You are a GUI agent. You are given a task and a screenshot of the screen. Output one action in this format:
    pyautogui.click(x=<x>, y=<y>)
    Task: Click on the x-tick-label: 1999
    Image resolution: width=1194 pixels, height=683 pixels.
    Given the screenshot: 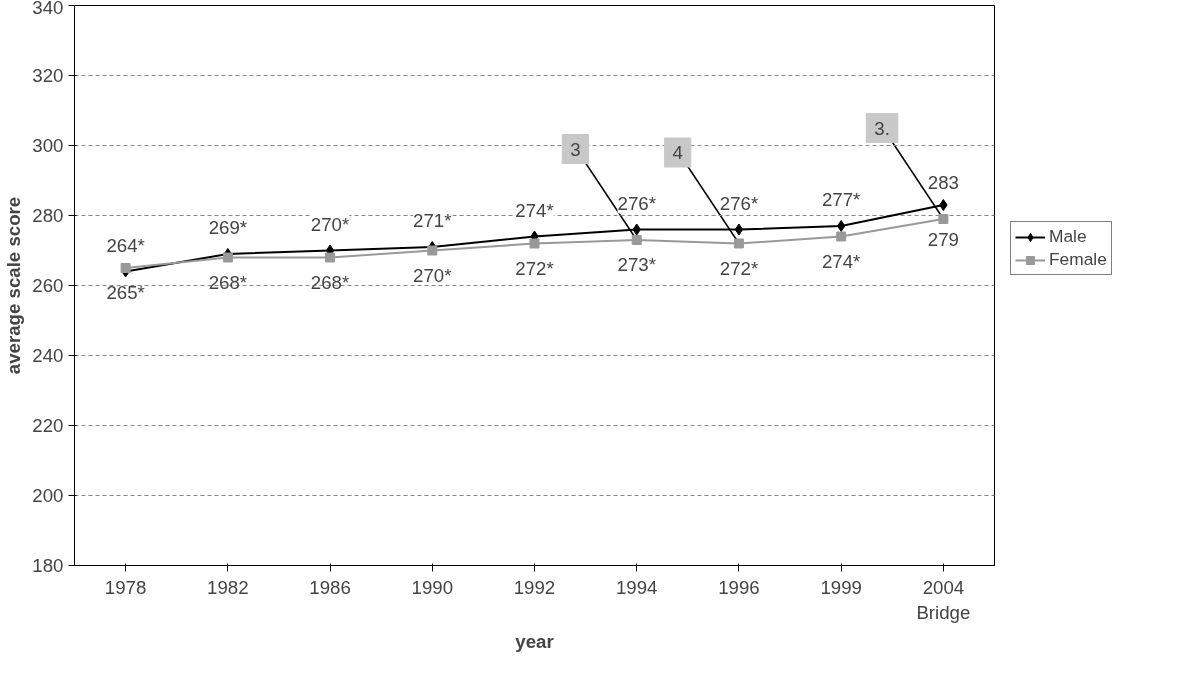 What is the action you would take?
    pyautogui.click(x=841, y=587)
    